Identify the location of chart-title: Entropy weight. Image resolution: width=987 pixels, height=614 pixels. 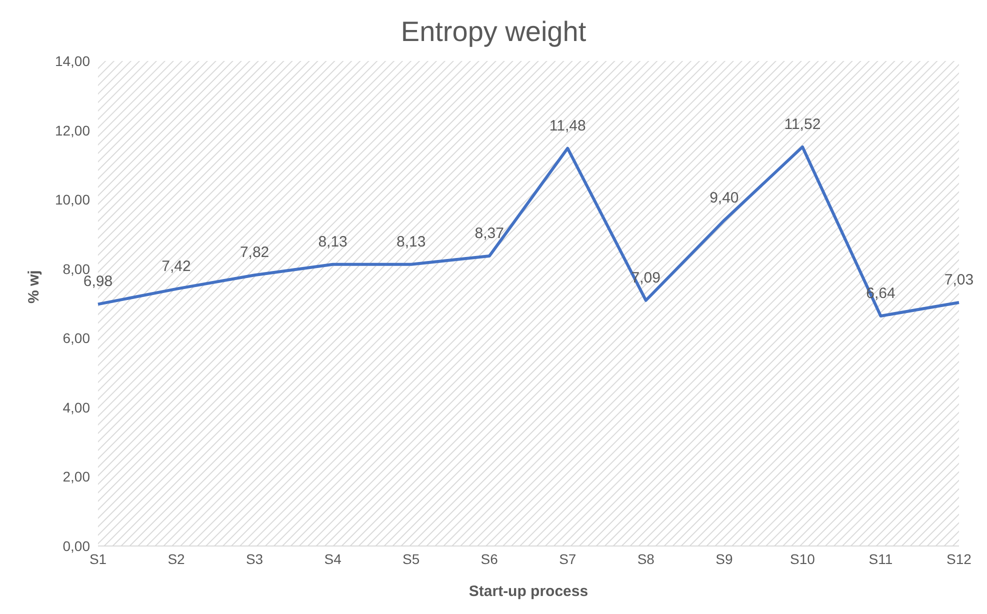
(493, 31).